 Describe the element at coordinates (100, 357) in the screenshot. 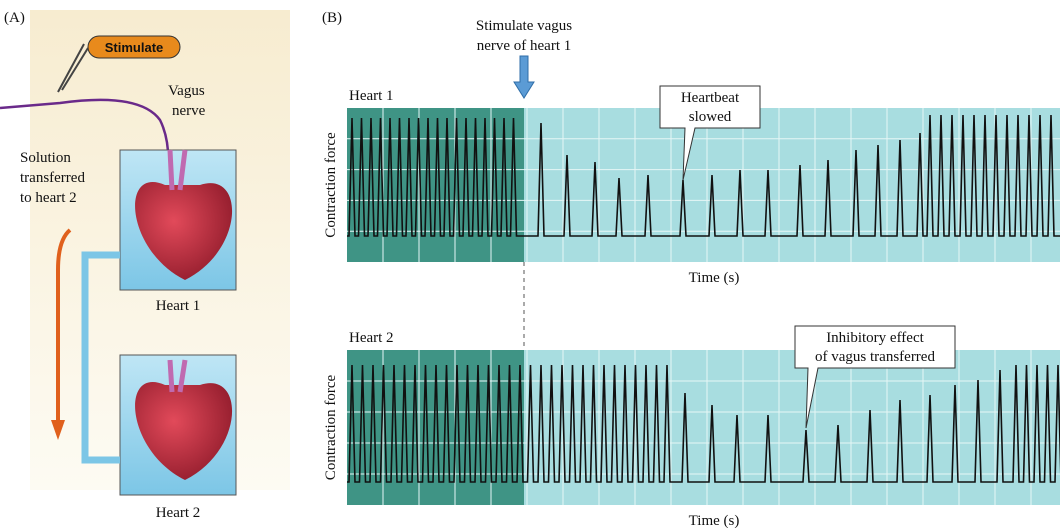

I see `tube` at that location.